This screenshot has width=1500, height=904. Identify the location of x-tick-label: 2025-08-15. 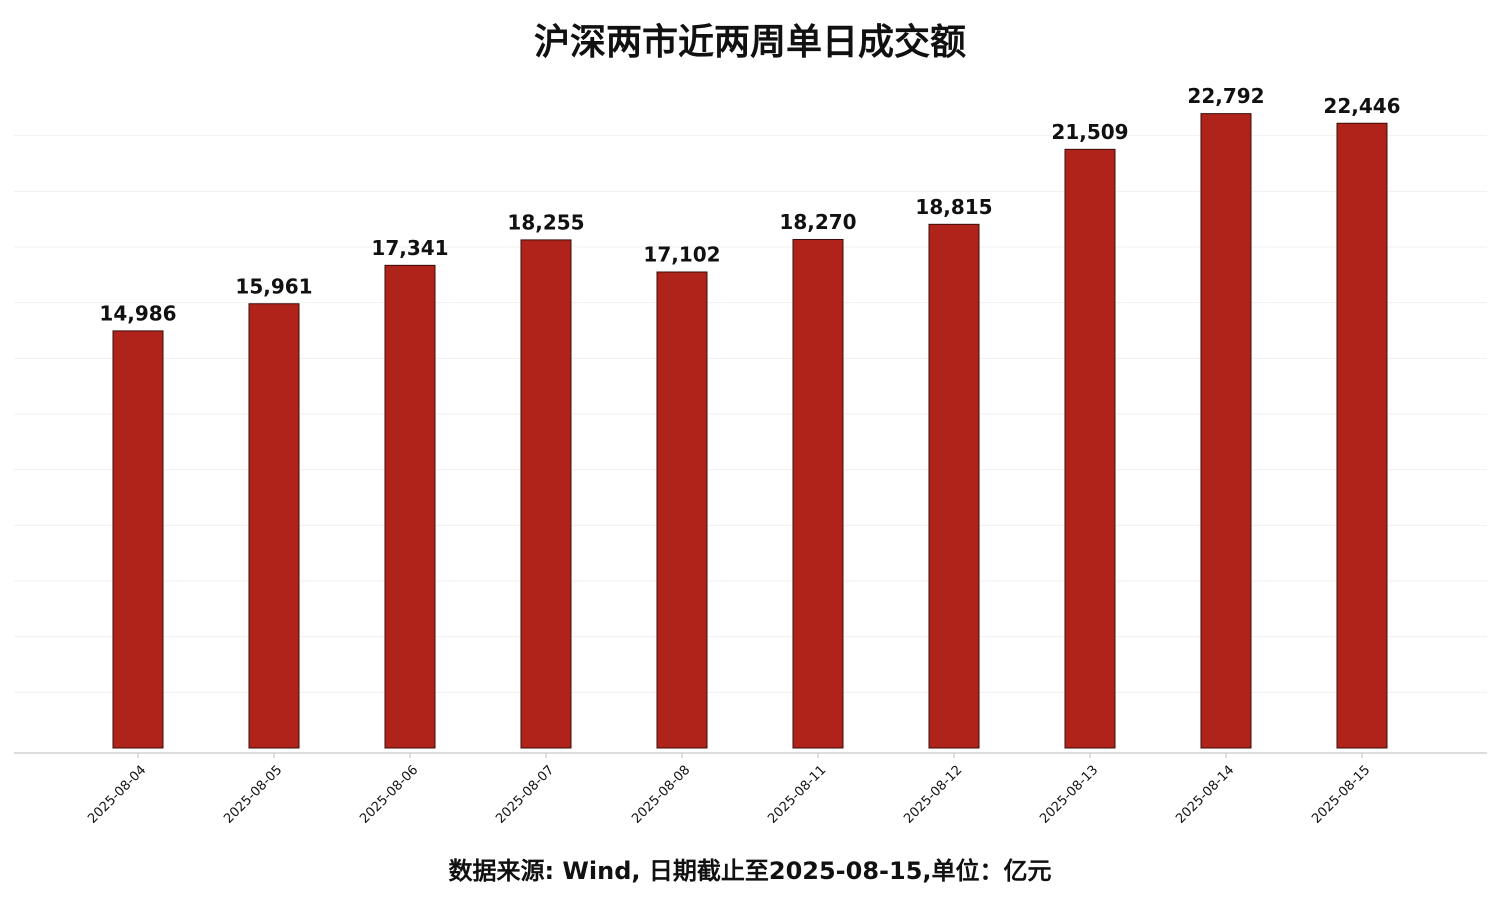
(1341, 795).